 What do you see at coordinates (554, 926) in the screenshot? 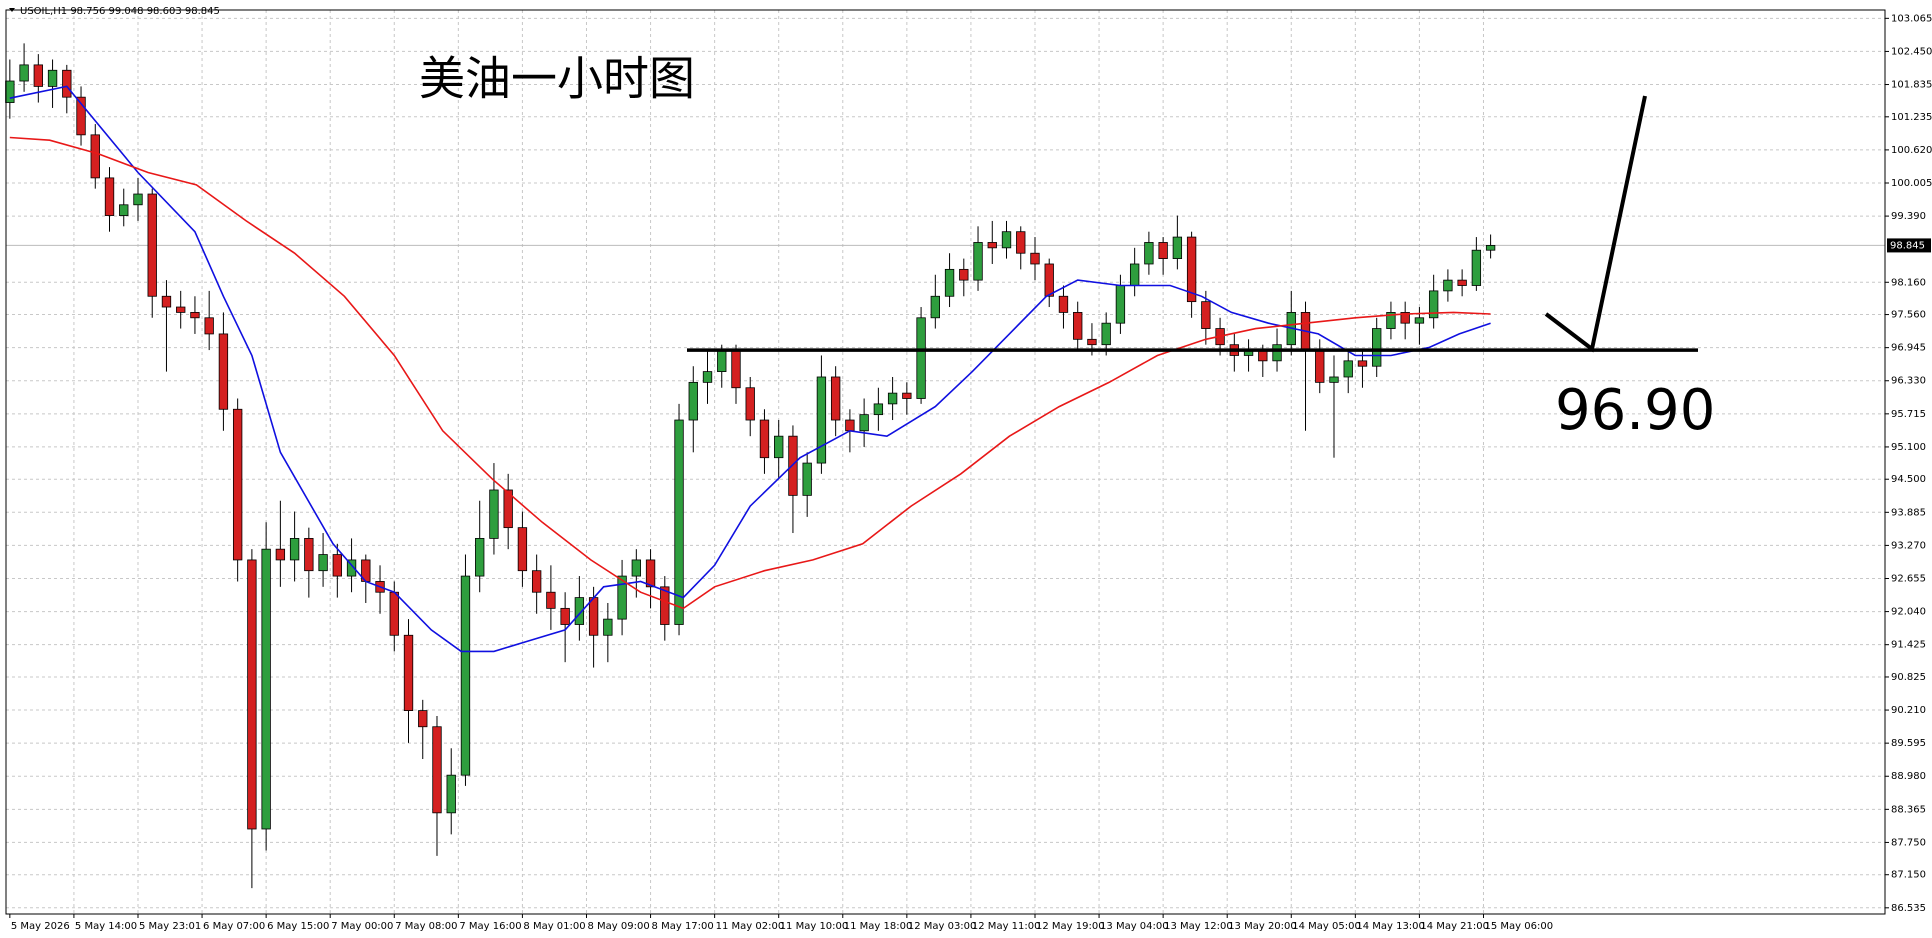
I see `x-tick-label: 8 May 01:00` at bounding box center [554, 926].